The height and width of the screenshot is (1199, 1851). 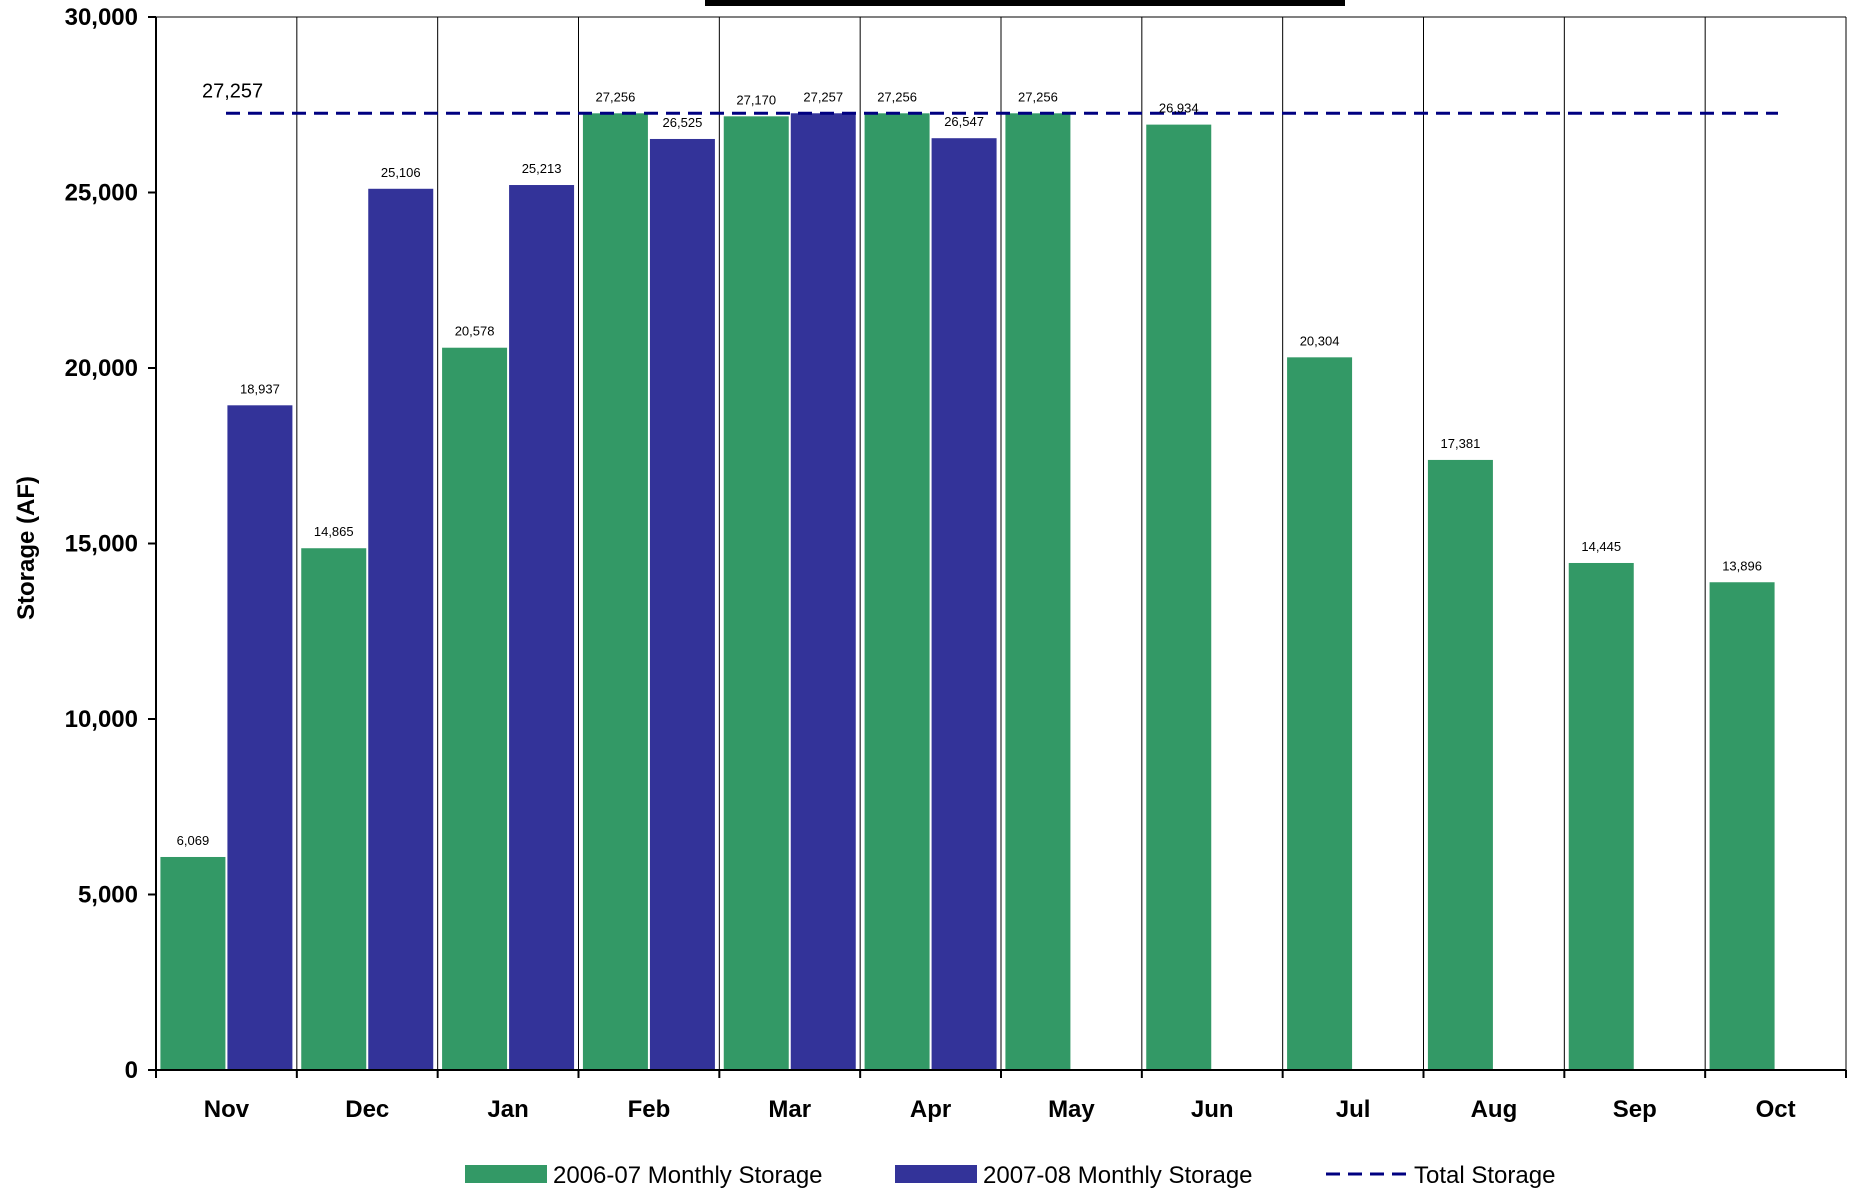 I want to click on data-label: 6,069, so click(x=193, y=840).